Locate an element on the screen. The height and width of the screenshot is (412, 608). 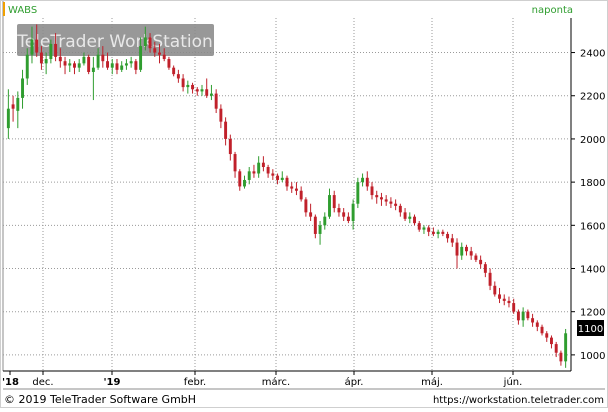
y-tick-label: 1600 is located at coordinates (592, 226).